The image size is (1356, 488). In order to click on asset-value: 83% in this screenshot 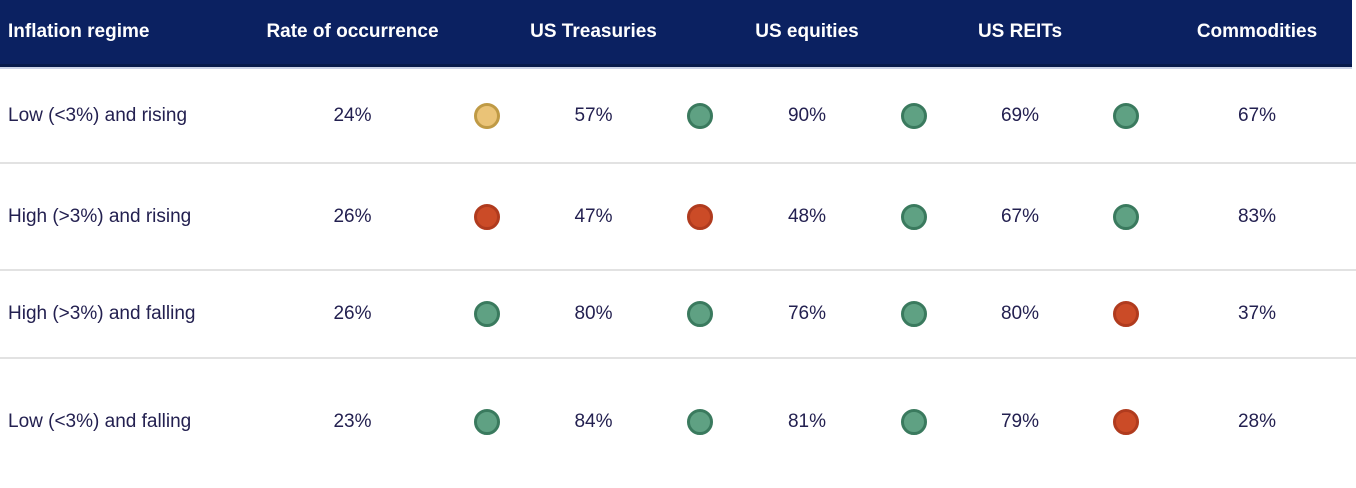, I will do `click(1257, 216)`.